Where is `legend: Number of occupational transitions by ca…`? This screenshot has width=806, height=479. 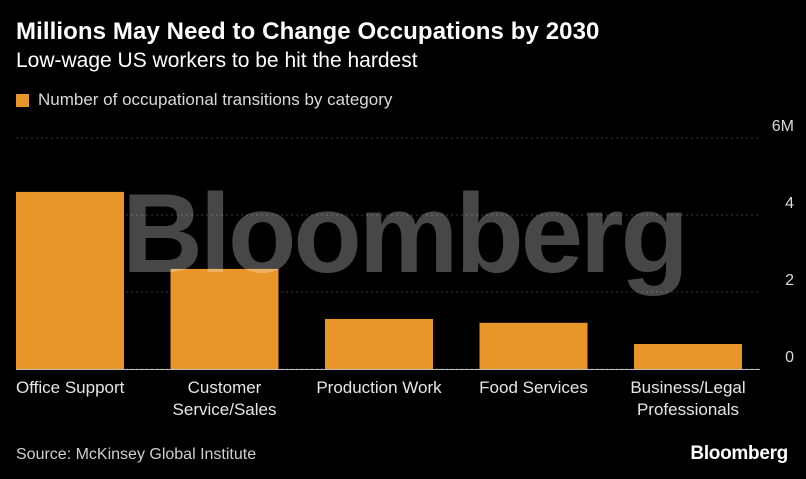
legend: Number of occupational transitions by ca… is located at coordinates (204, 100).